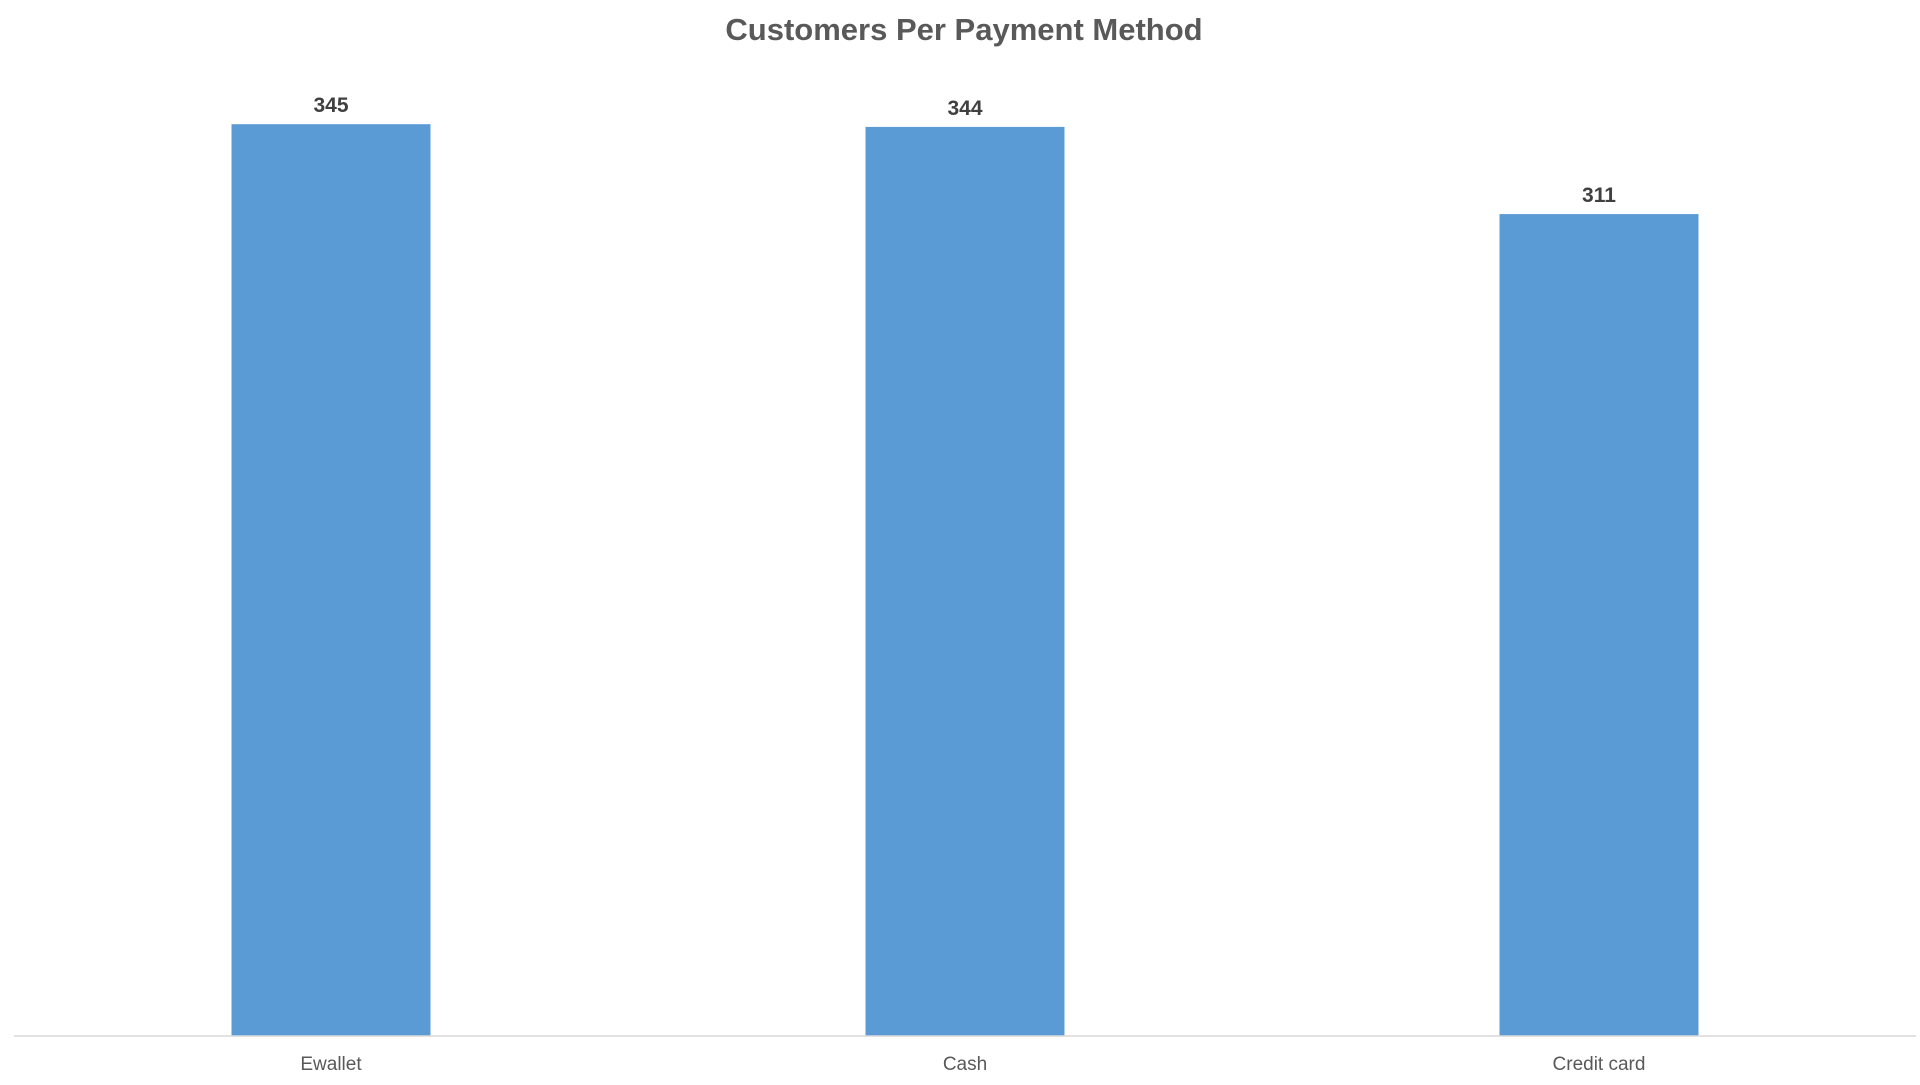 This screenshot has width=1920, height=1085. What do you see at coordinates (964, 108) in the screenshot?
I see `data-label: 344` at bounding box center [964, 108].